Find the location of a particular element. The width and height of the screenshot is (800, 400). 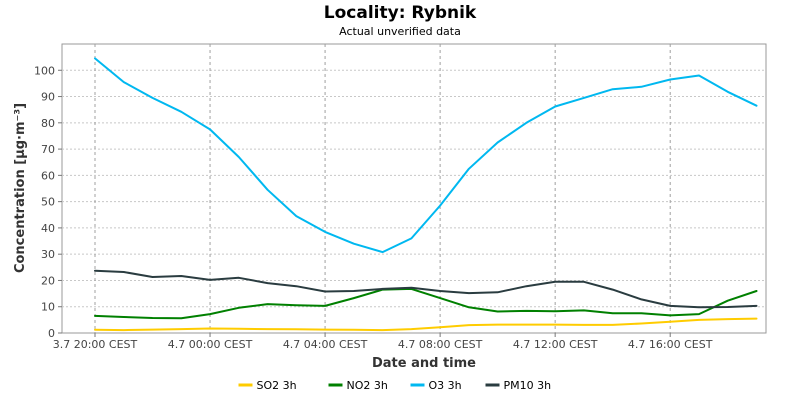

y-tick-label: 90 is located at coordinates (48, 97).